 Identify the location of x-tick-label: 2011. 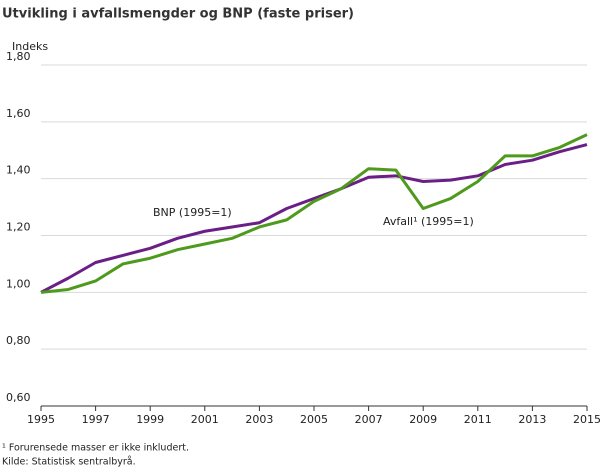
(478, 419).